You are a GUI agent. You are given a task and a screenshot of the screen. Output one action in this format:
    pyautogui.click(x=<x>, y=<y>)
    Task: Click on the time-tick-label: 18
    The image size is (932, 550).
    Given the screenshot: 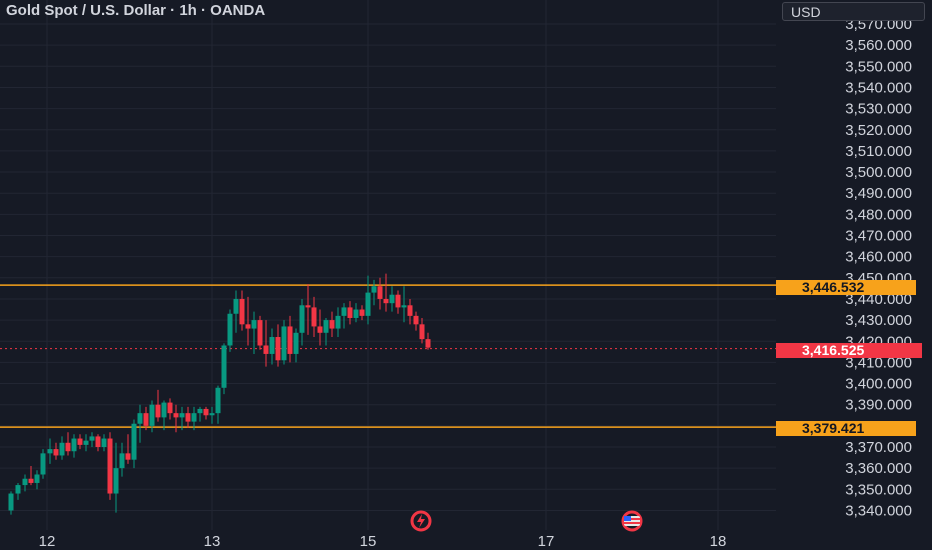 What is the action you would take?
    pyautogui.click(x=718, y=541)
    